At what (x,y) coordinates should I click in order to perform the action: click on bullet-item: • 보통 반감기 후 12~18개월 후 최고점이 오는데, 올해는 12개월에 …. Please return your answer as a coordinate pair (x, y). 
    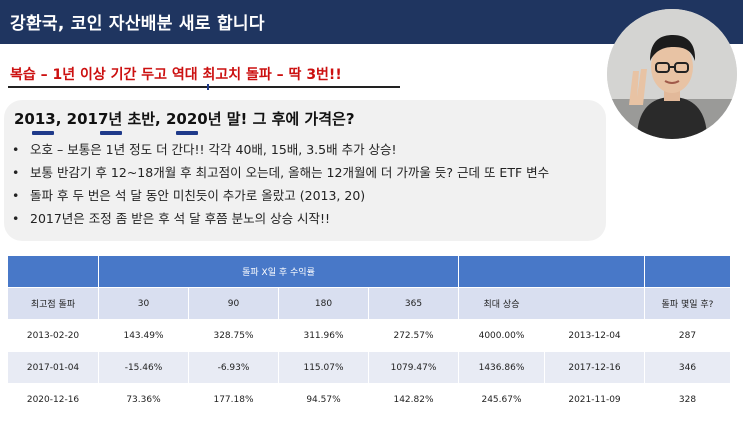
    Looking at the image, I should click on (278, 172).